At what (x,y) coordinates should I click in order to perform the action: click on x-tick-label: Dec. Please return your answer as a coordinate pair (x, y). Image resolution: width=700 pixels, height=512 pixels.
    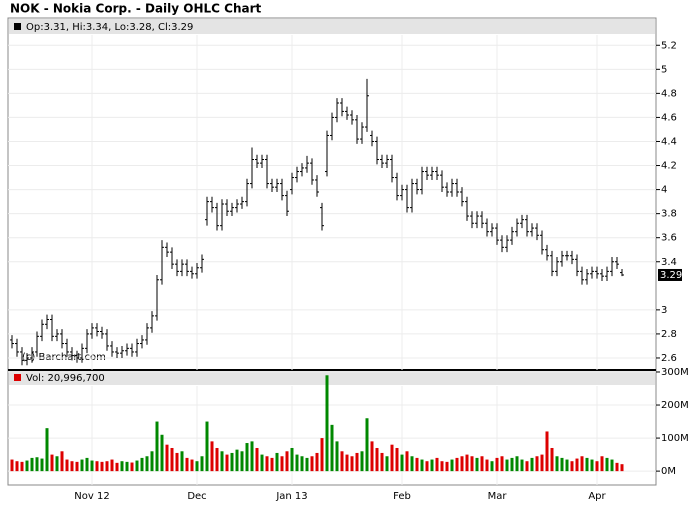
    Looking at the image, I should click on (196, 496).